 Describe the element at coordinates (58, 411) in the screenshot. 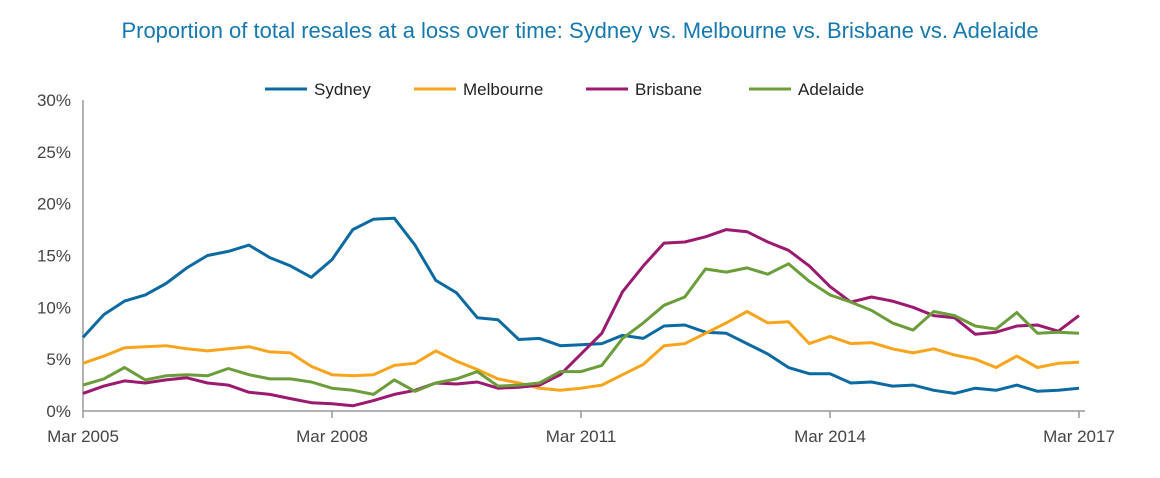

I see `y-tick-label: 0%` at that location.